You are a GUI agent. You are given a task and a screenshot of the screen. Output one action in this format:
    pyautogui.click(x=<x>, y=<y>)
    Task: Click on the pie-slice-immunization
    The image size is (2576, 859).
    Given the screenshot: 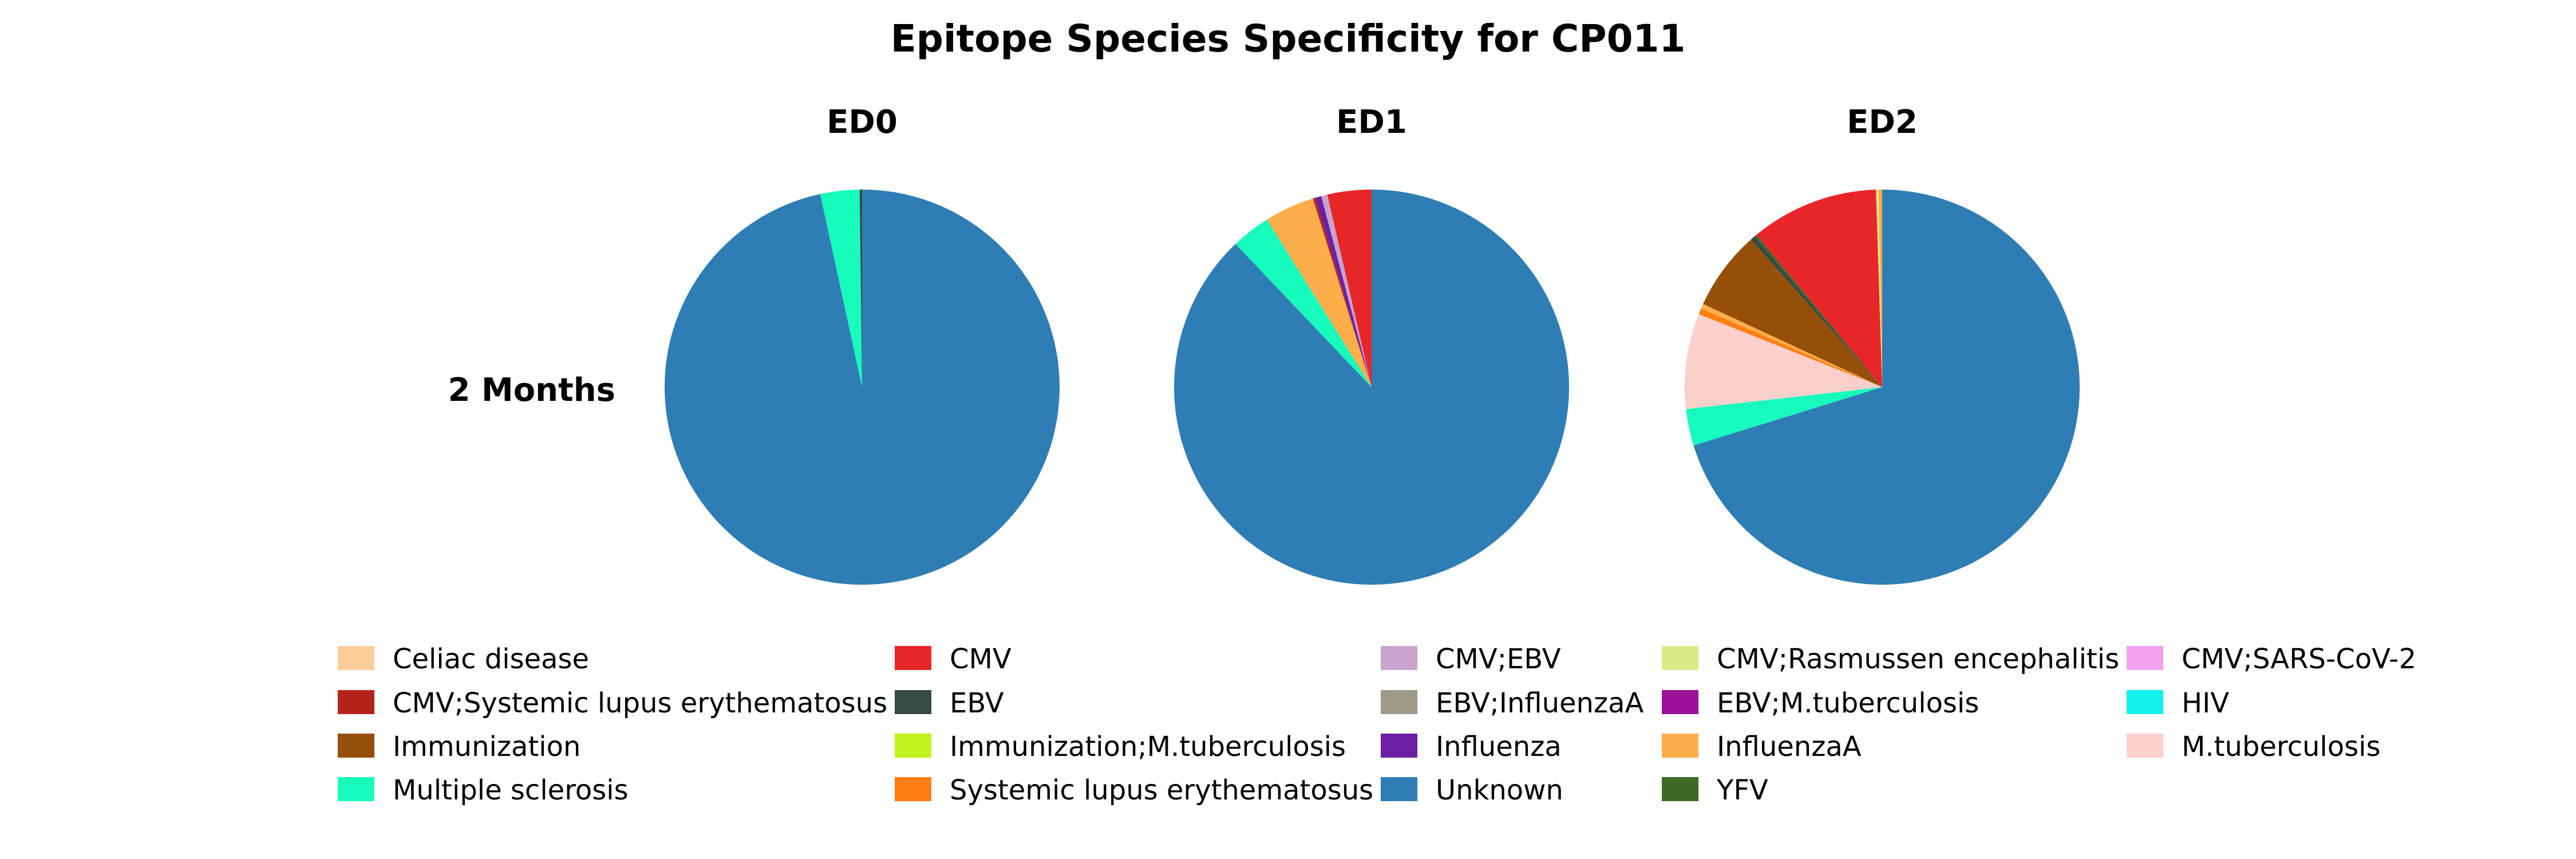 What is the action you would take?
    pyautogui.click(x=1792, y=313)
    